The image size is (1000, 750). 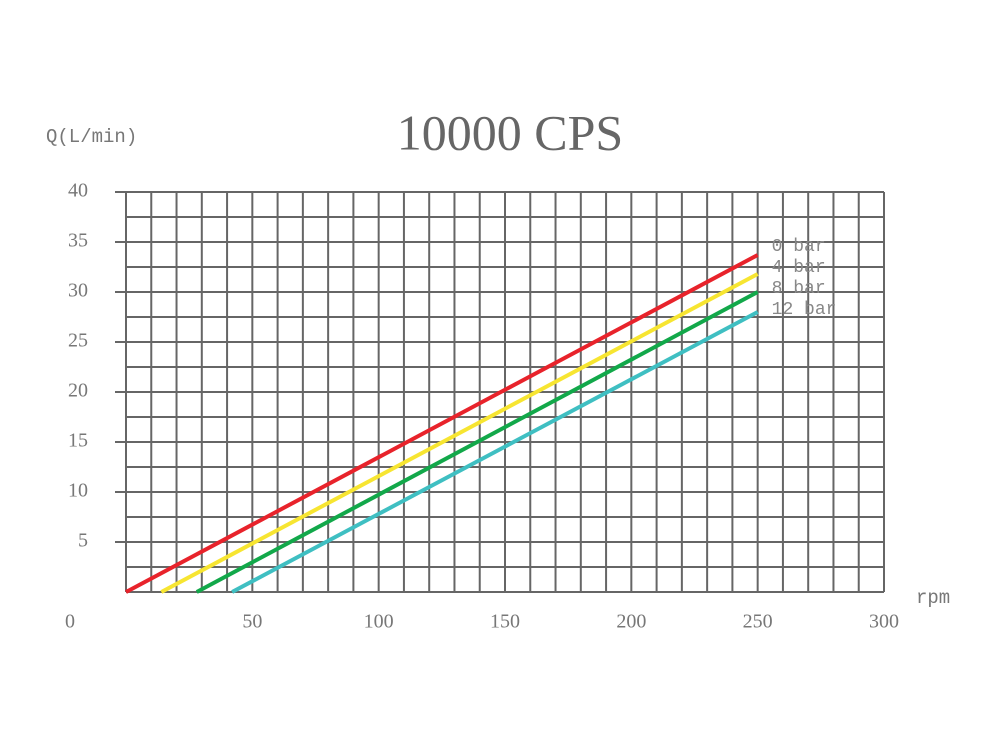 I want to click on x-tick-label: 0, so click(x=70, y=622).